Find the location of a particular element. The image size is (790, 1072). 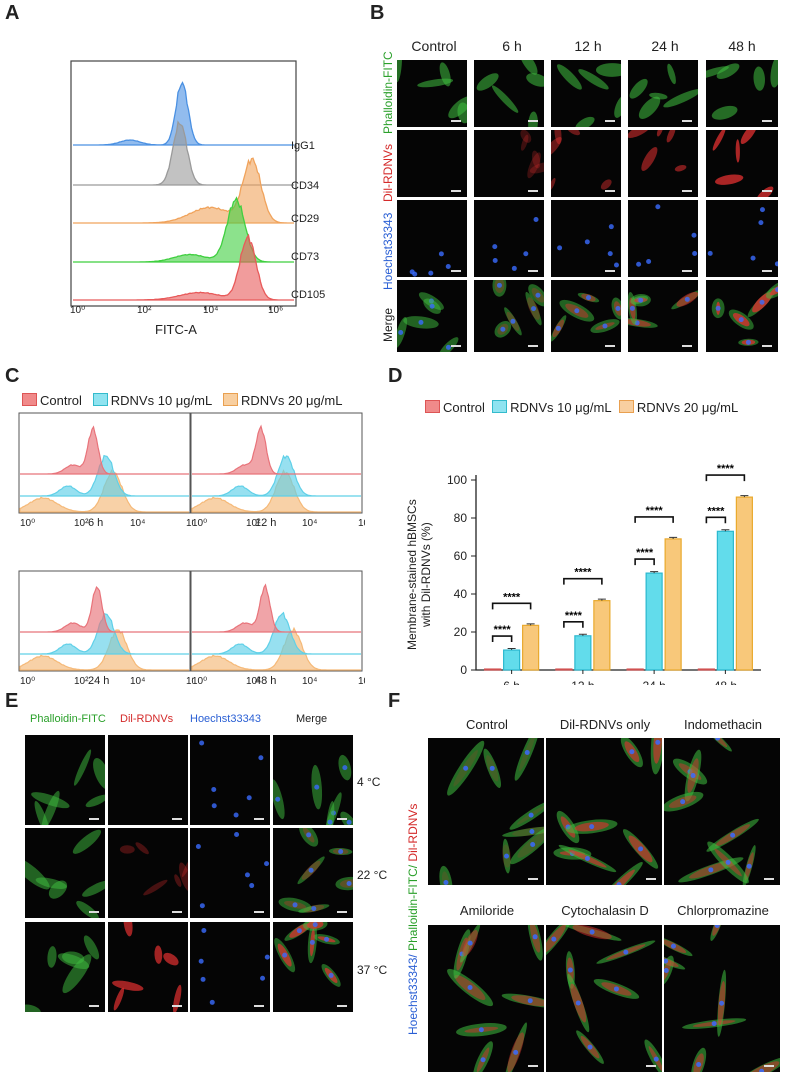

panel-f-top-indomethacin: Indomethacin is located at coordinates (723, 724).